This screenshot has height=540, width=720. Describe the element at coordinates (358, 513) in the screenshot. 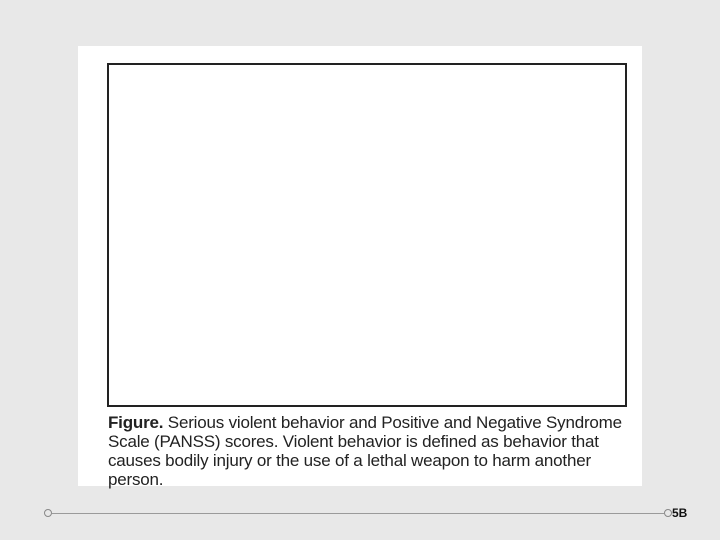

I see `footer-line-left` at that location.